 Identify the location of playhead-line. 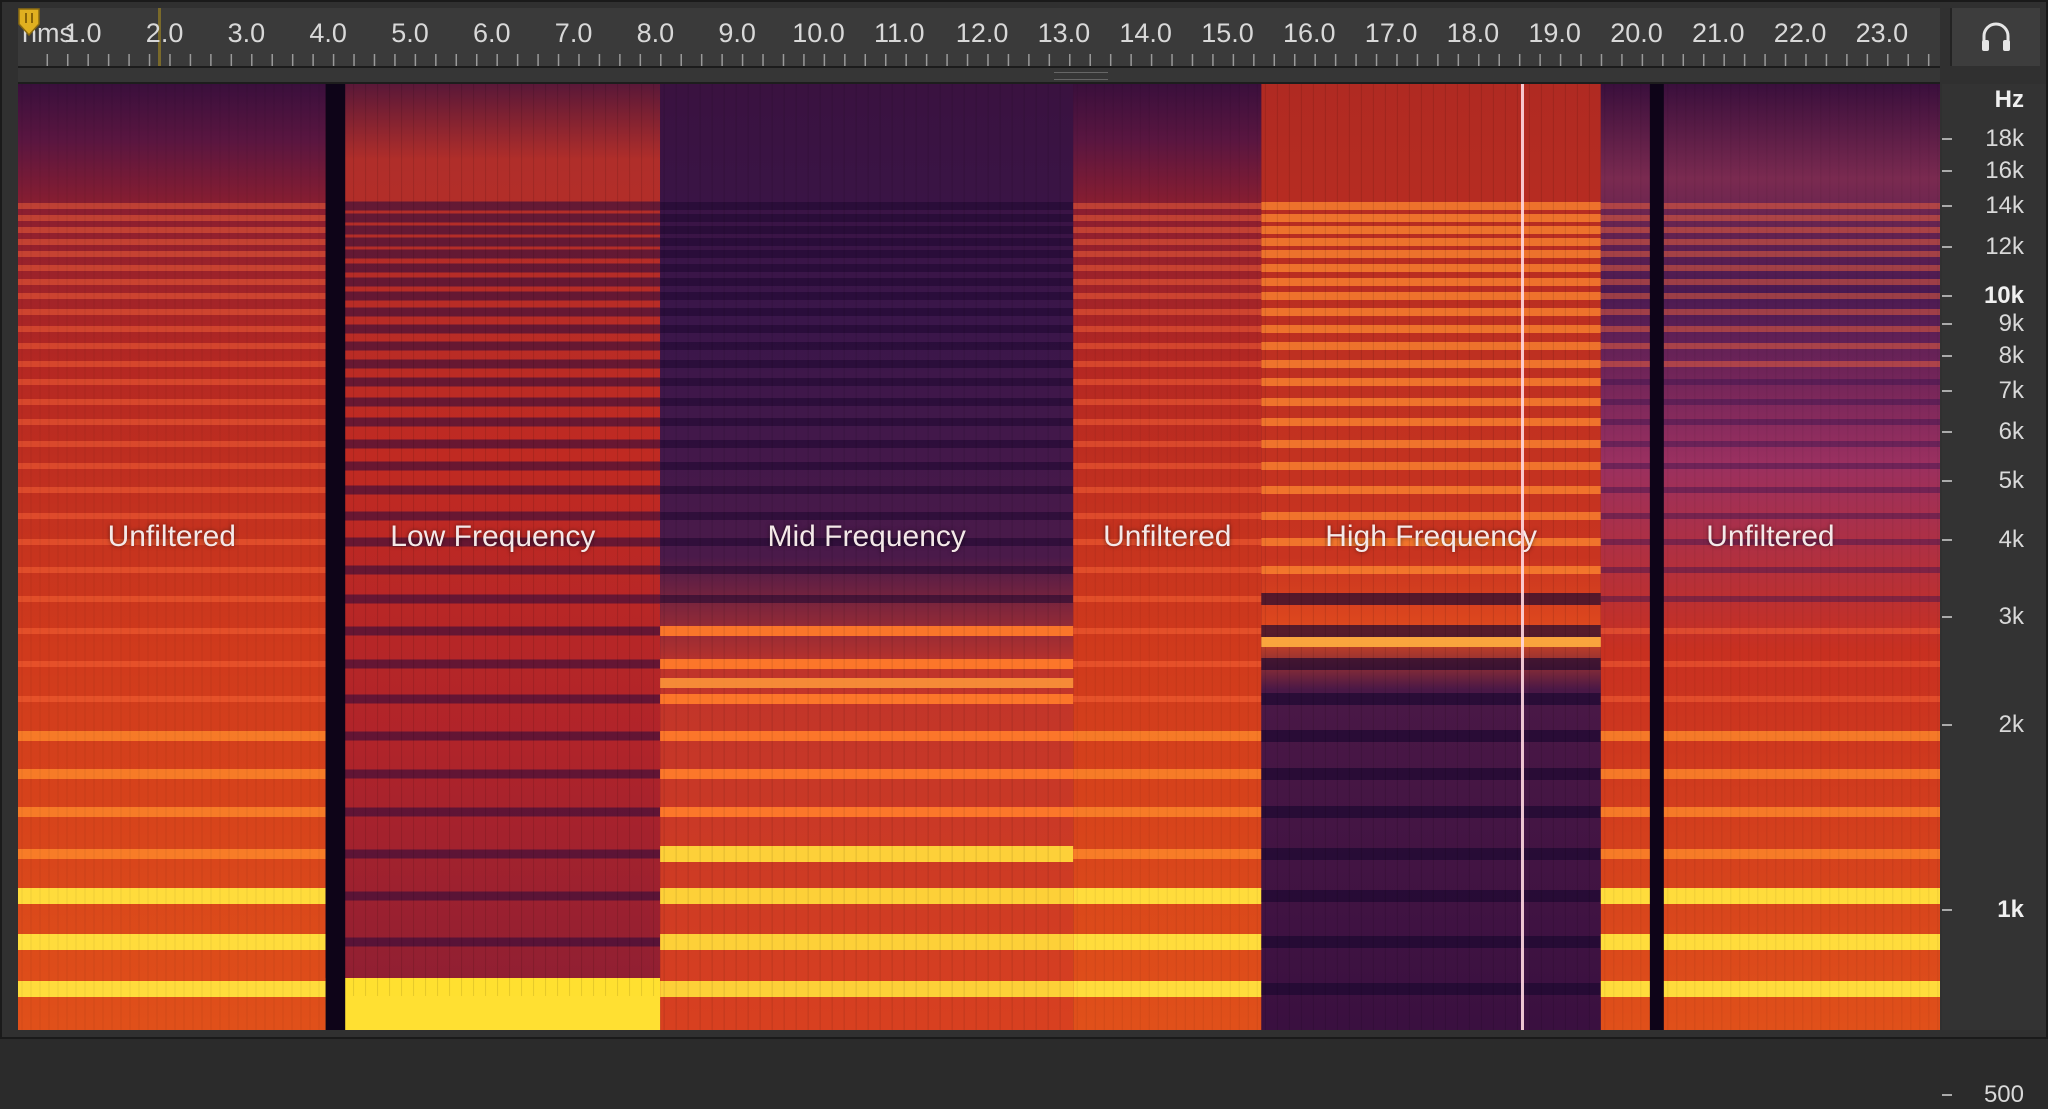
(1523, 557).